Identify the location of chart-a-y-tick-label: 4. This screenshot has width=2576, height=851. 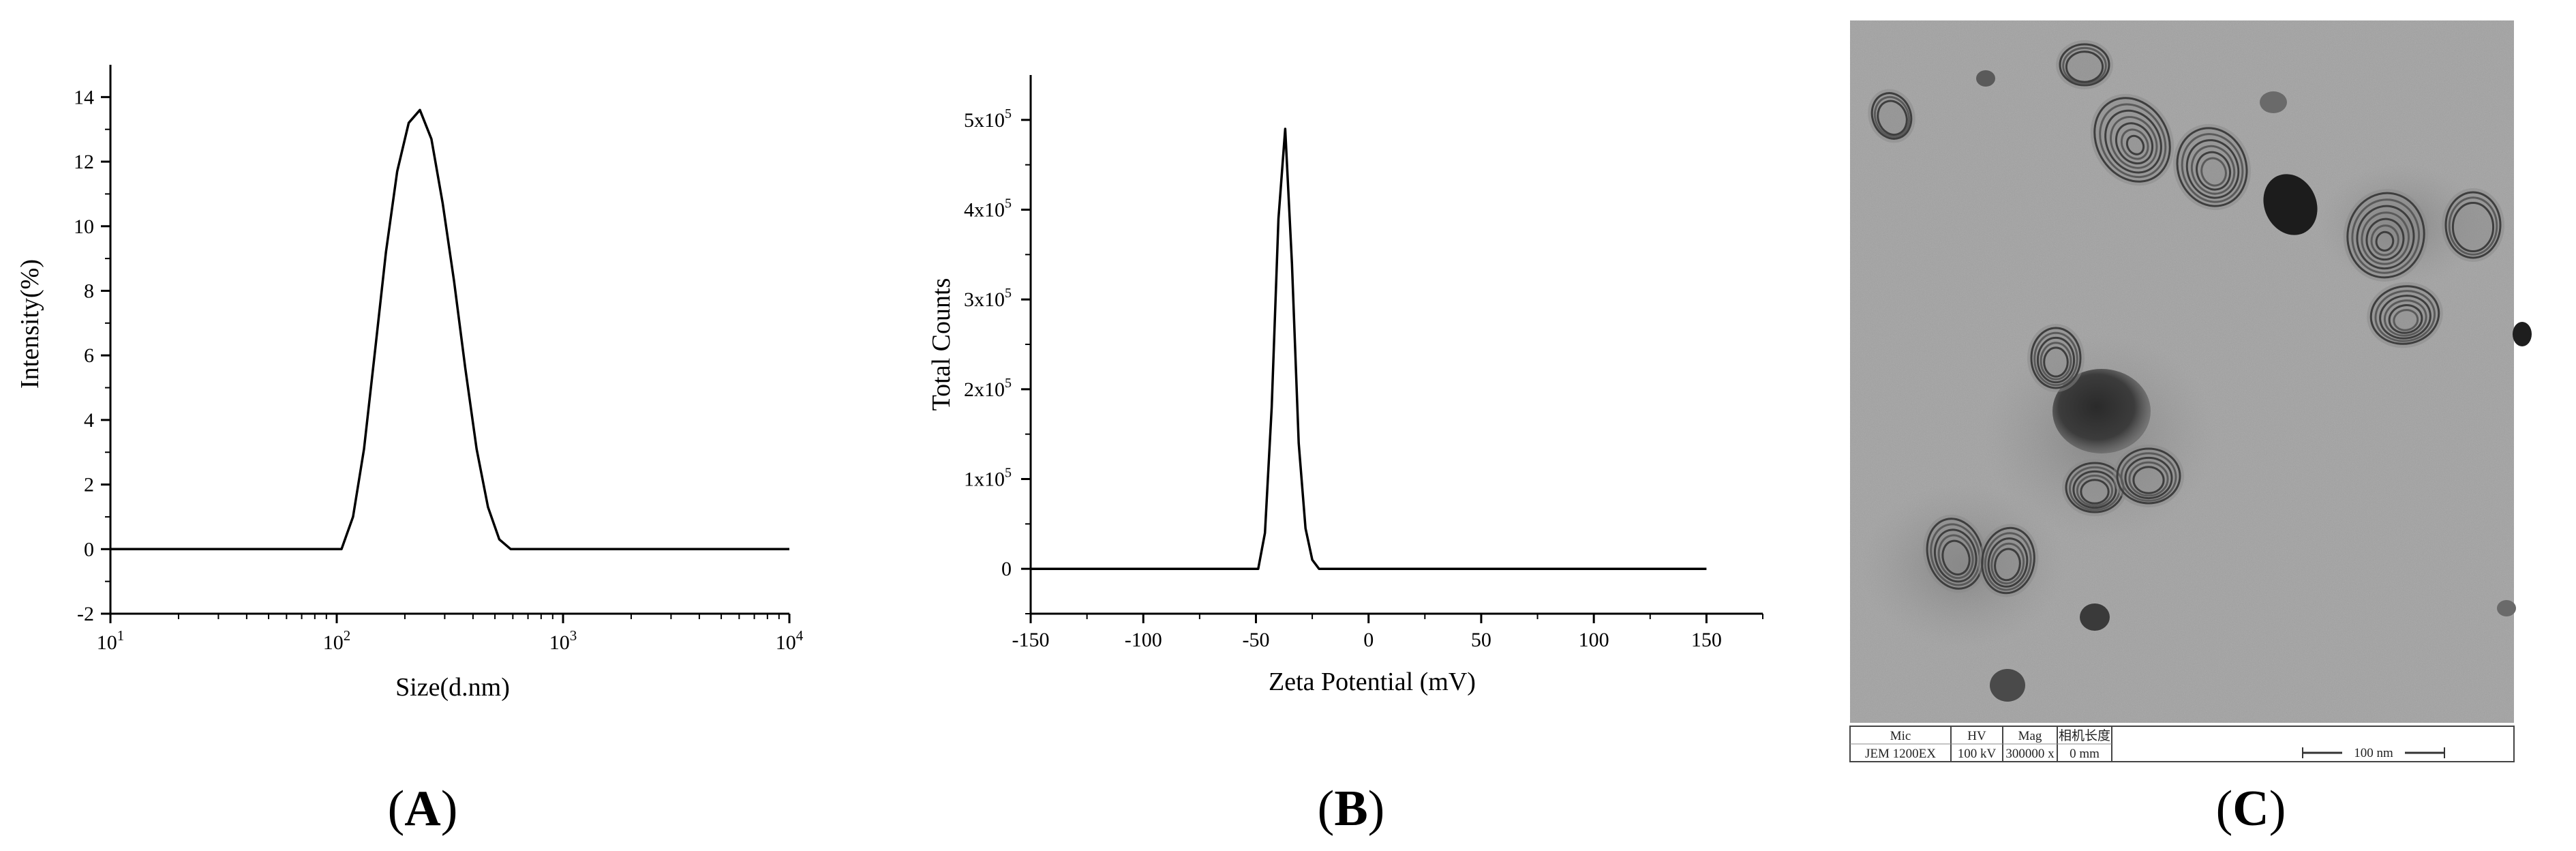
(89, 420).